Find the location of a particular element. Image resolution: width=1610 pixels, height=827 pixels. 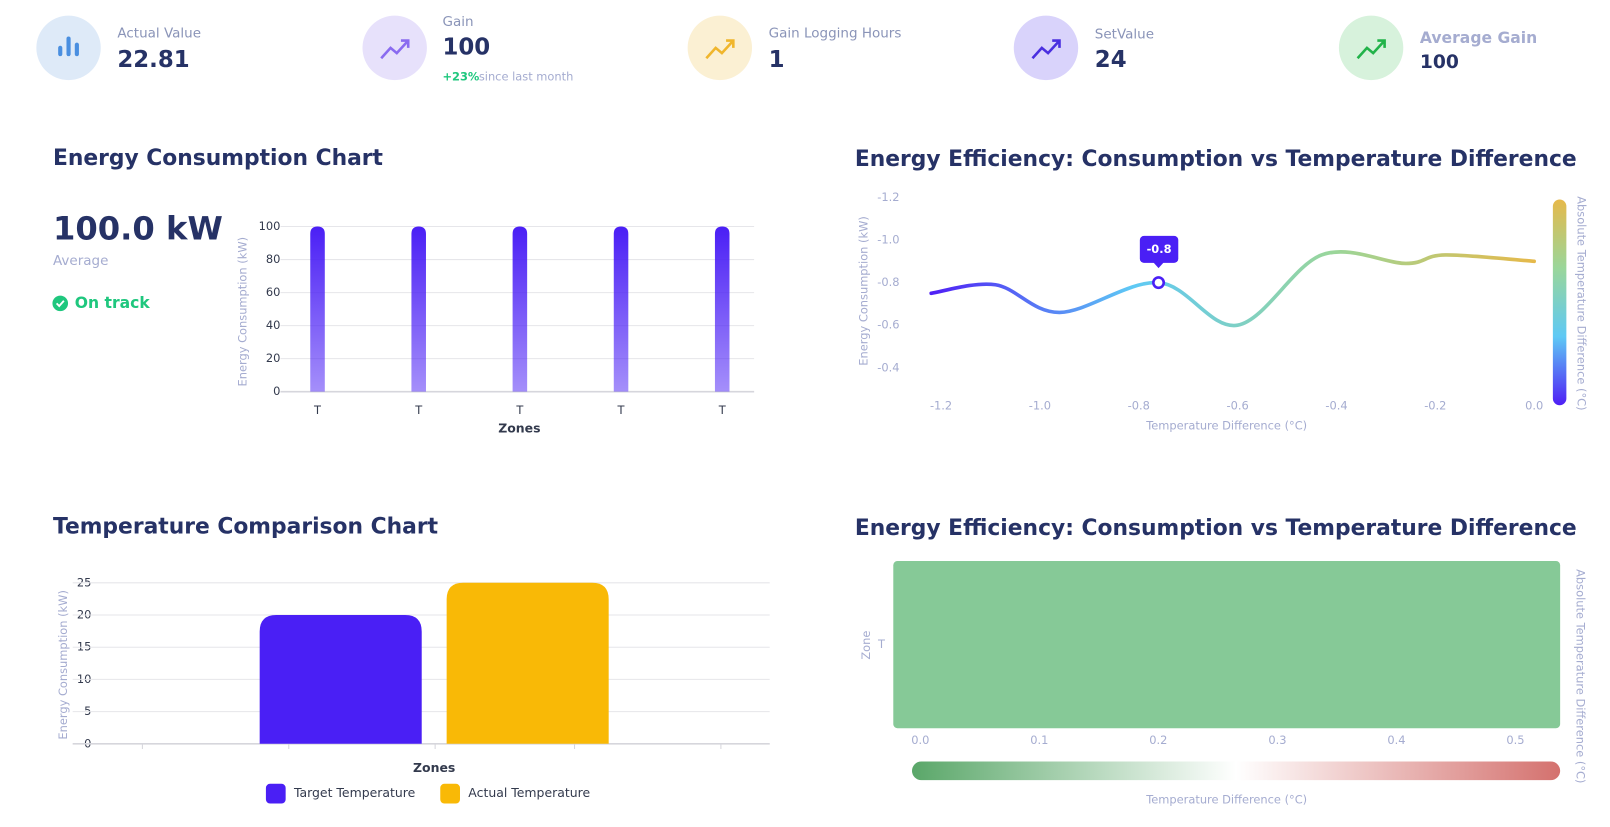

summary-status: On track is located at coordinates (113, 303).